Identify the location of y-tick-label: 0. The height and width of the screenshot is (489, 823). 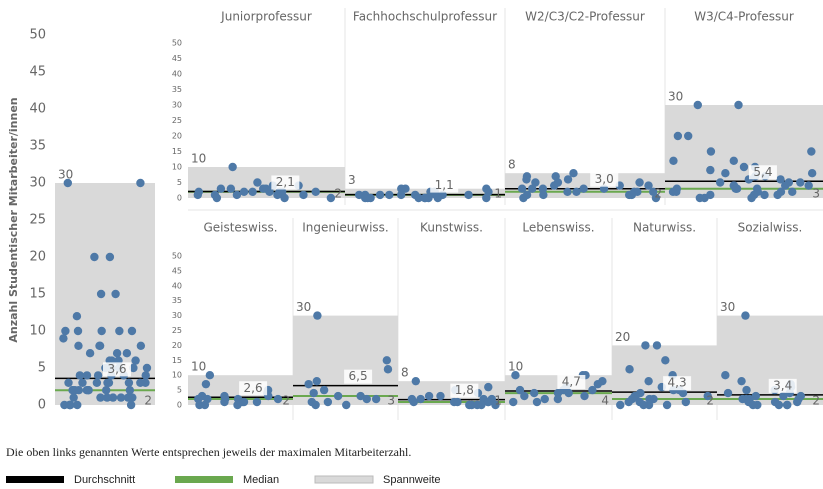
(179, 405).